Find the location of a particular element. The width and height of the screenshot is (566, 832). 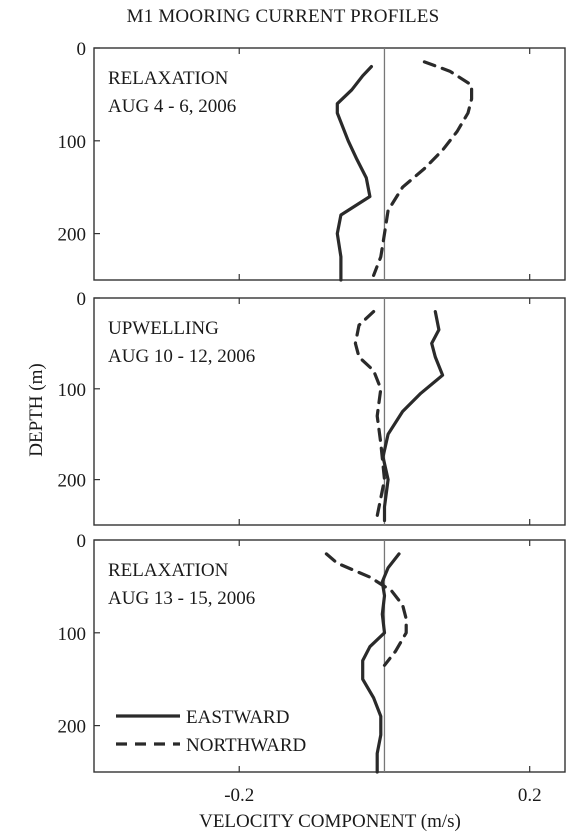

panel-label: AUG 10 - 12, 2006 is located at coordinates (181, 356).